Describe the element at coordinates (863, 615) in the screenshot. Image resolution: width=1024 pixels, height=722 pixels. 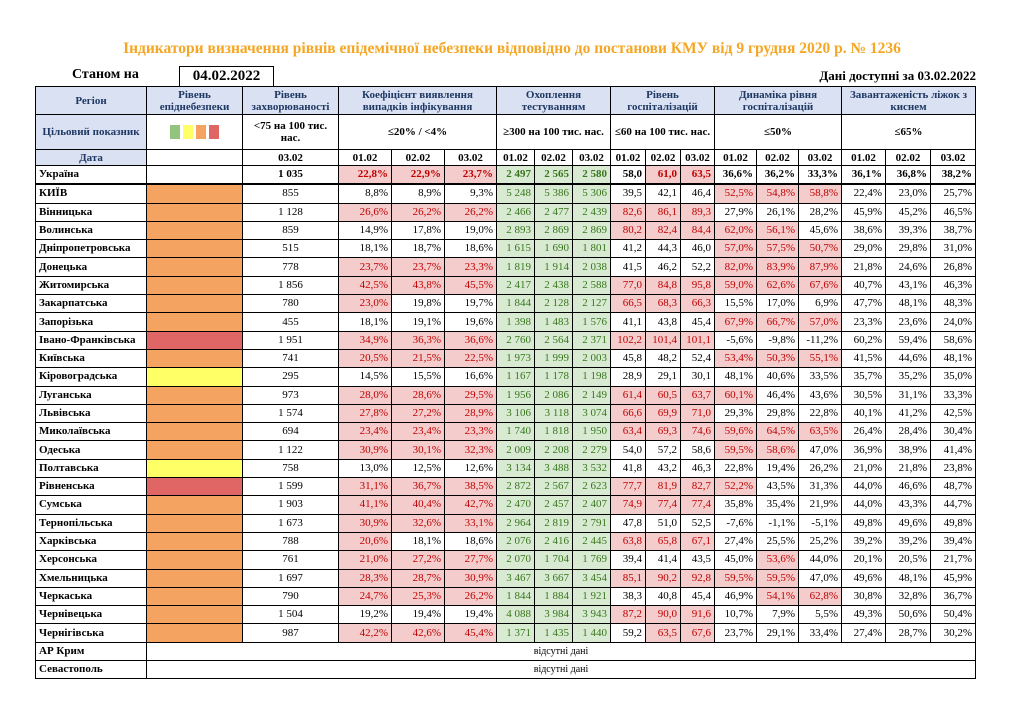
I see `oxygen-value: 49,3%` at that location.